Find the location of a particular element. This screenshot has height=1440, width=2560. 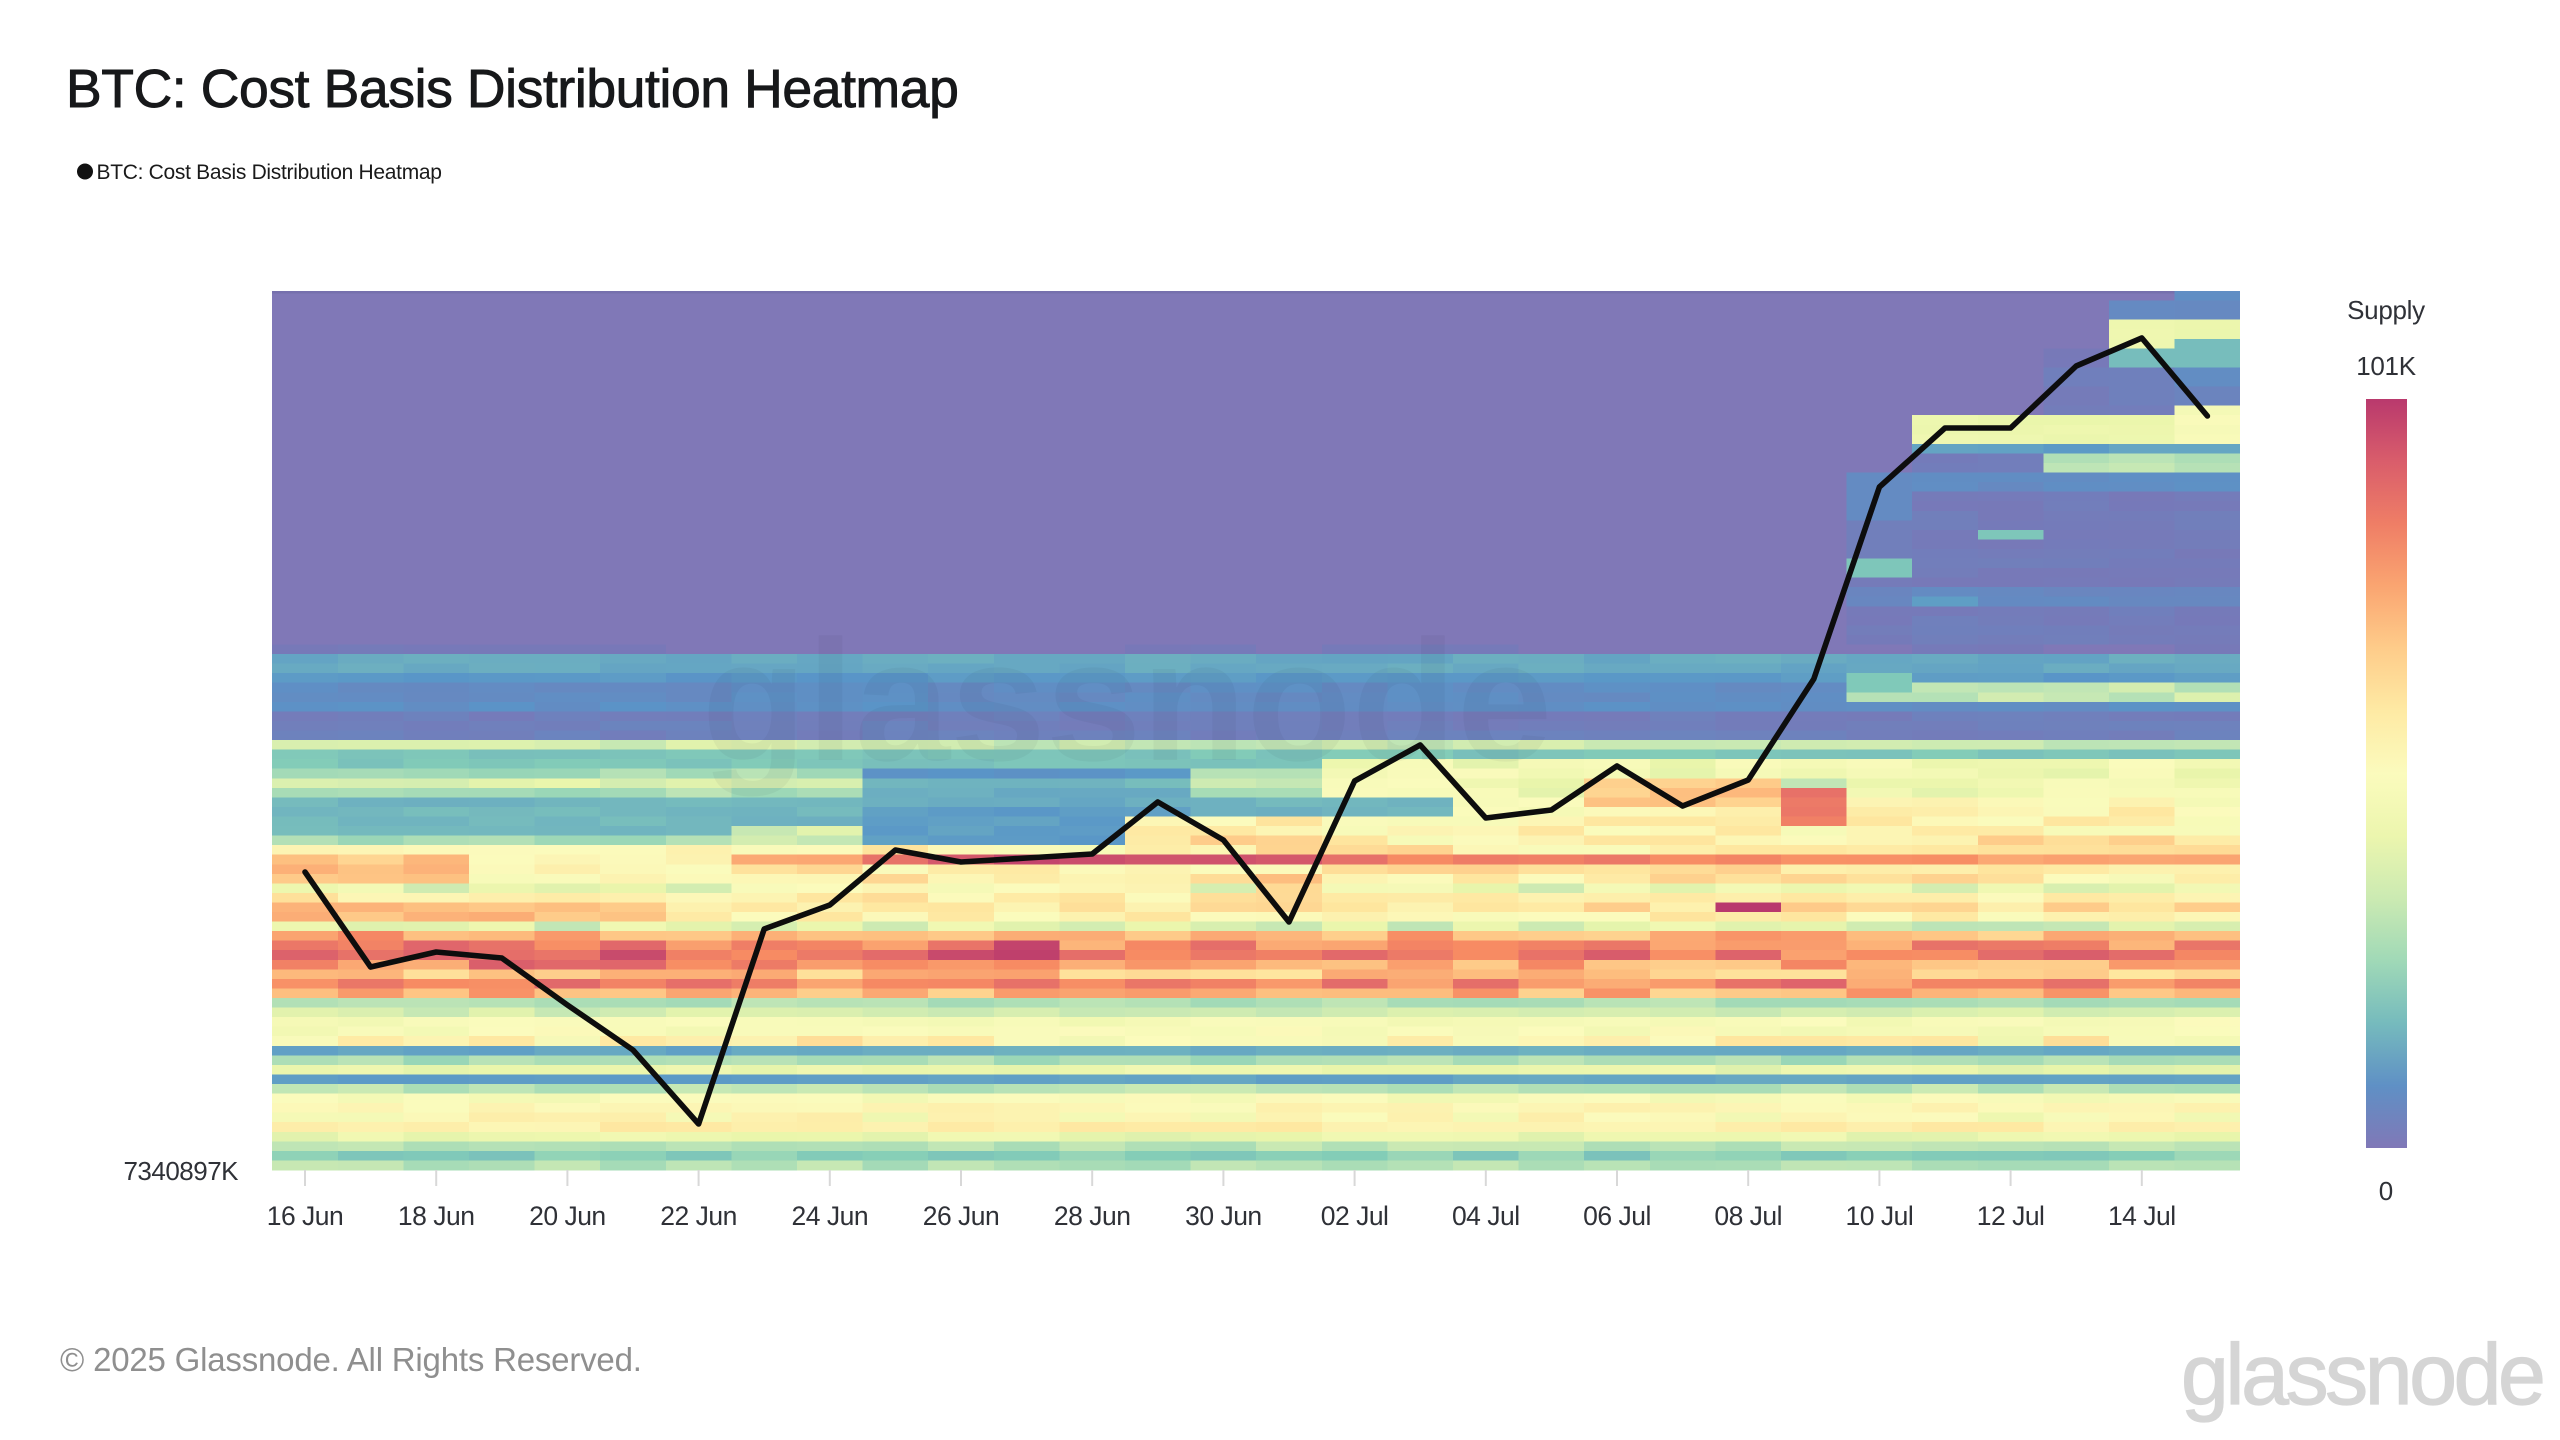

svg-text: 26 Jun is located at coordinates (961, 1216).